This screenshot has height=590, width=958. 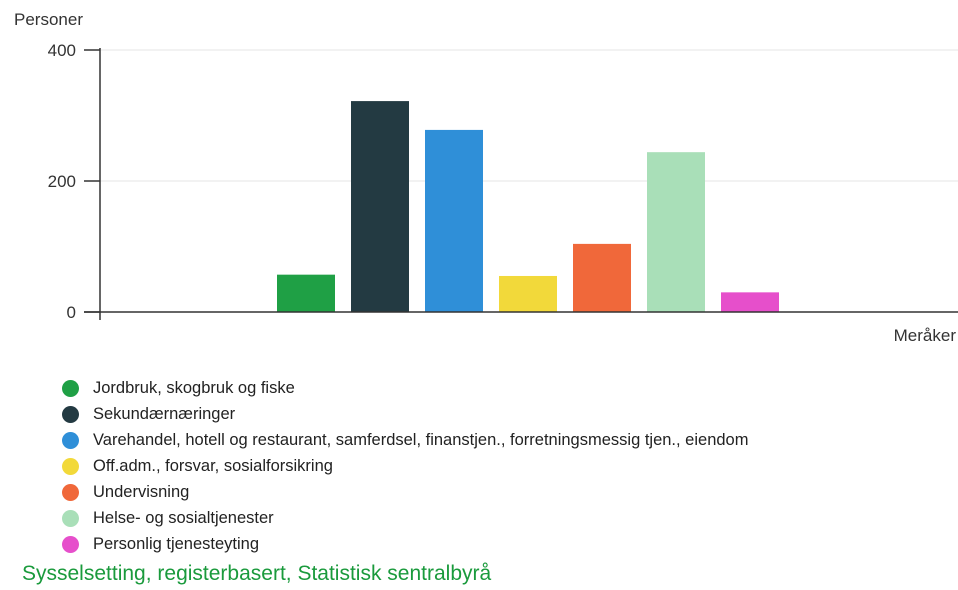 What do you see at coordinates (405, 492) in the screenshot?
I see `legend-item: Undervisning` at bounding box center [405, 492].